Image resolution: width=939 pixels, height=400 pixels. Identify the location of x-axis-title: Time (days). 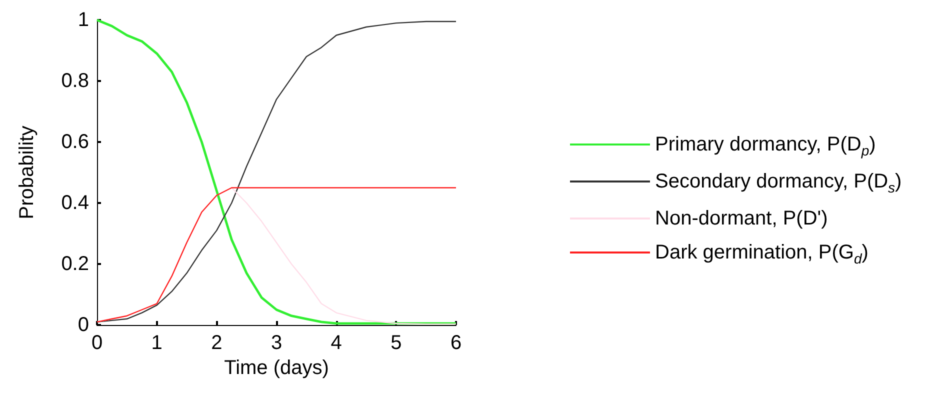
(276, 367).